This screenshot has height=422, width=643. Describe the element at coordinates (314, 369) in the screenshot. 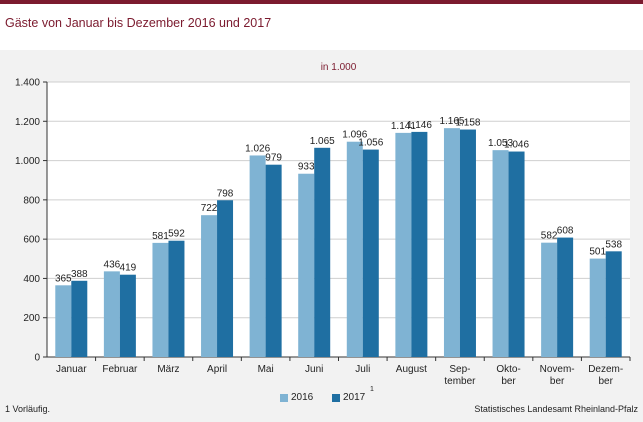

I see `x-tick-label: Juni` at that location.